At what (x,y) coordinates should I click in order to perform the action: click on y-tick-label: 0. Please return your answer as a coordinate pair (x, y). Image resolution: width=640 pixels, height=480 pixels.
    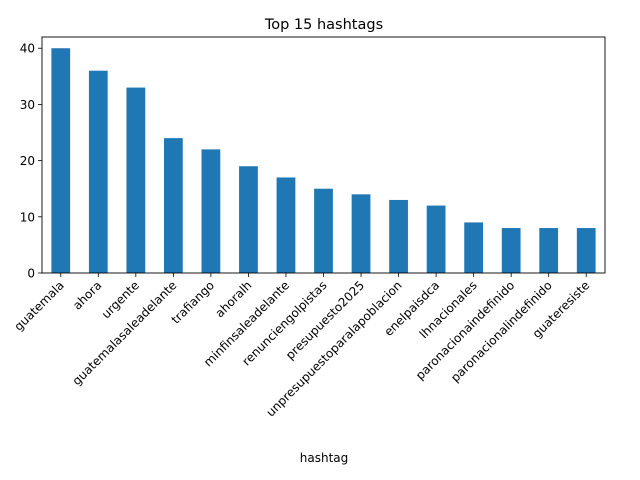
    Looking at the image, I should click on (31, 274).